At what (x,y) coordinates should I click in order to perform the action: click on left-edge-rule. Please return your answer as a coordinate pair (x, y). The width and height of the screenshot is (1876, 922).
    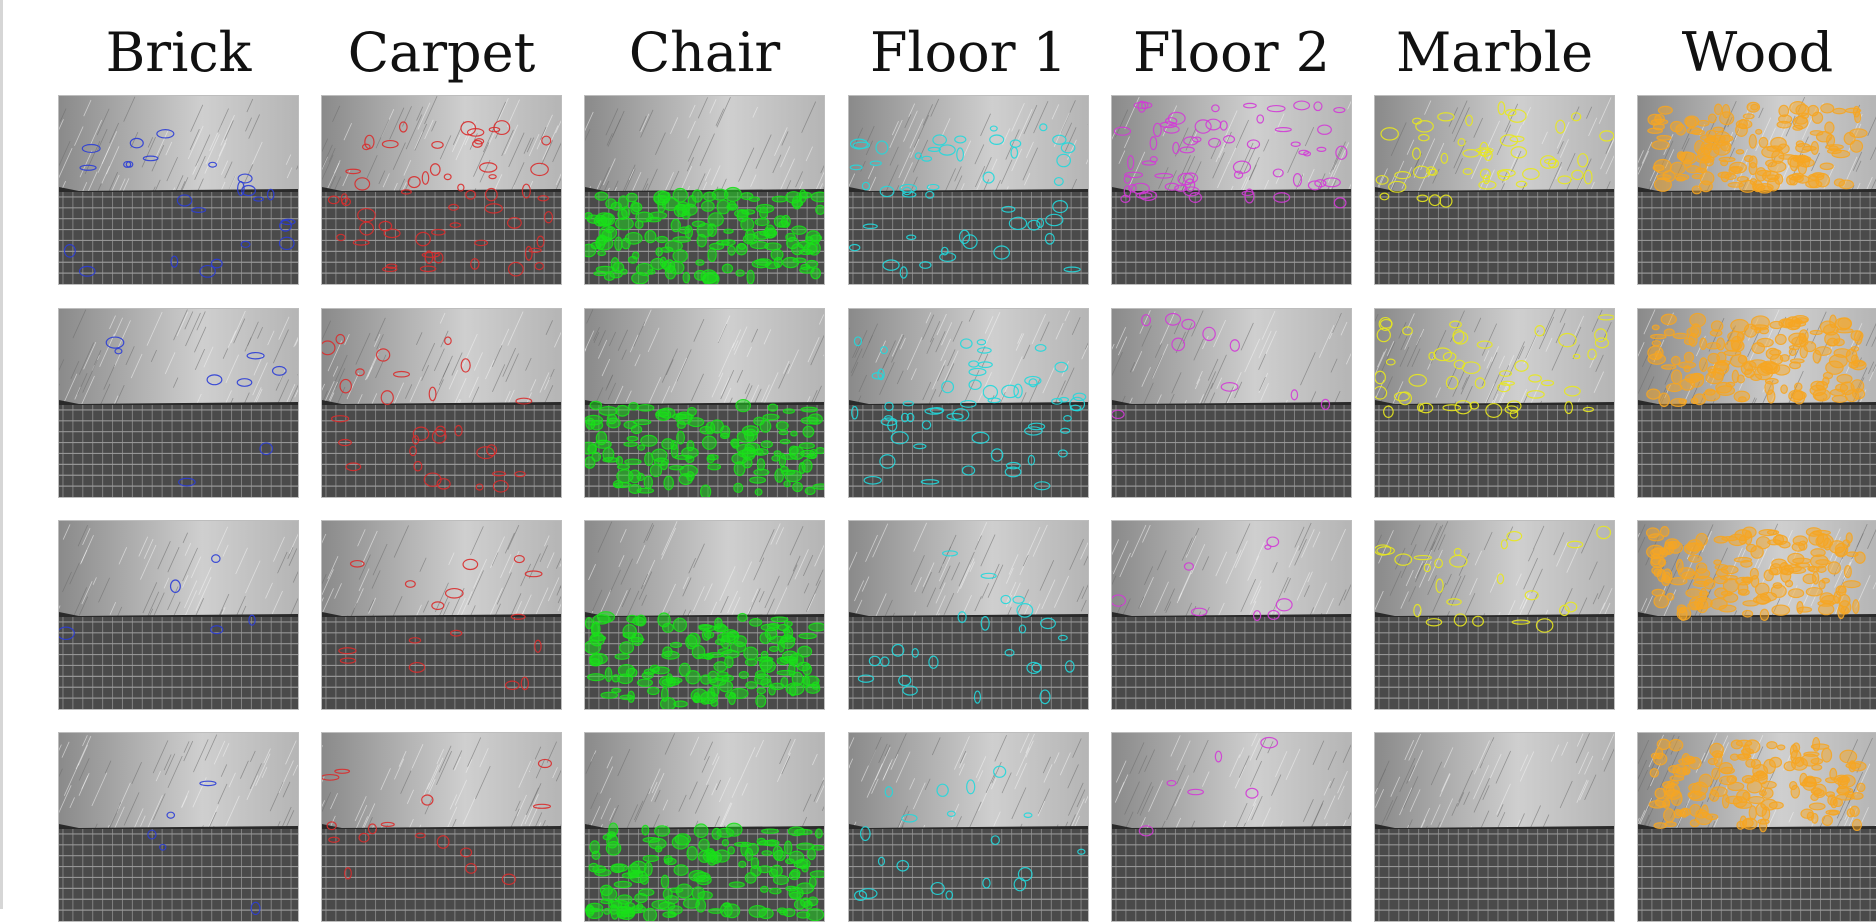
    Looking at the image, I should click on (1, 454).